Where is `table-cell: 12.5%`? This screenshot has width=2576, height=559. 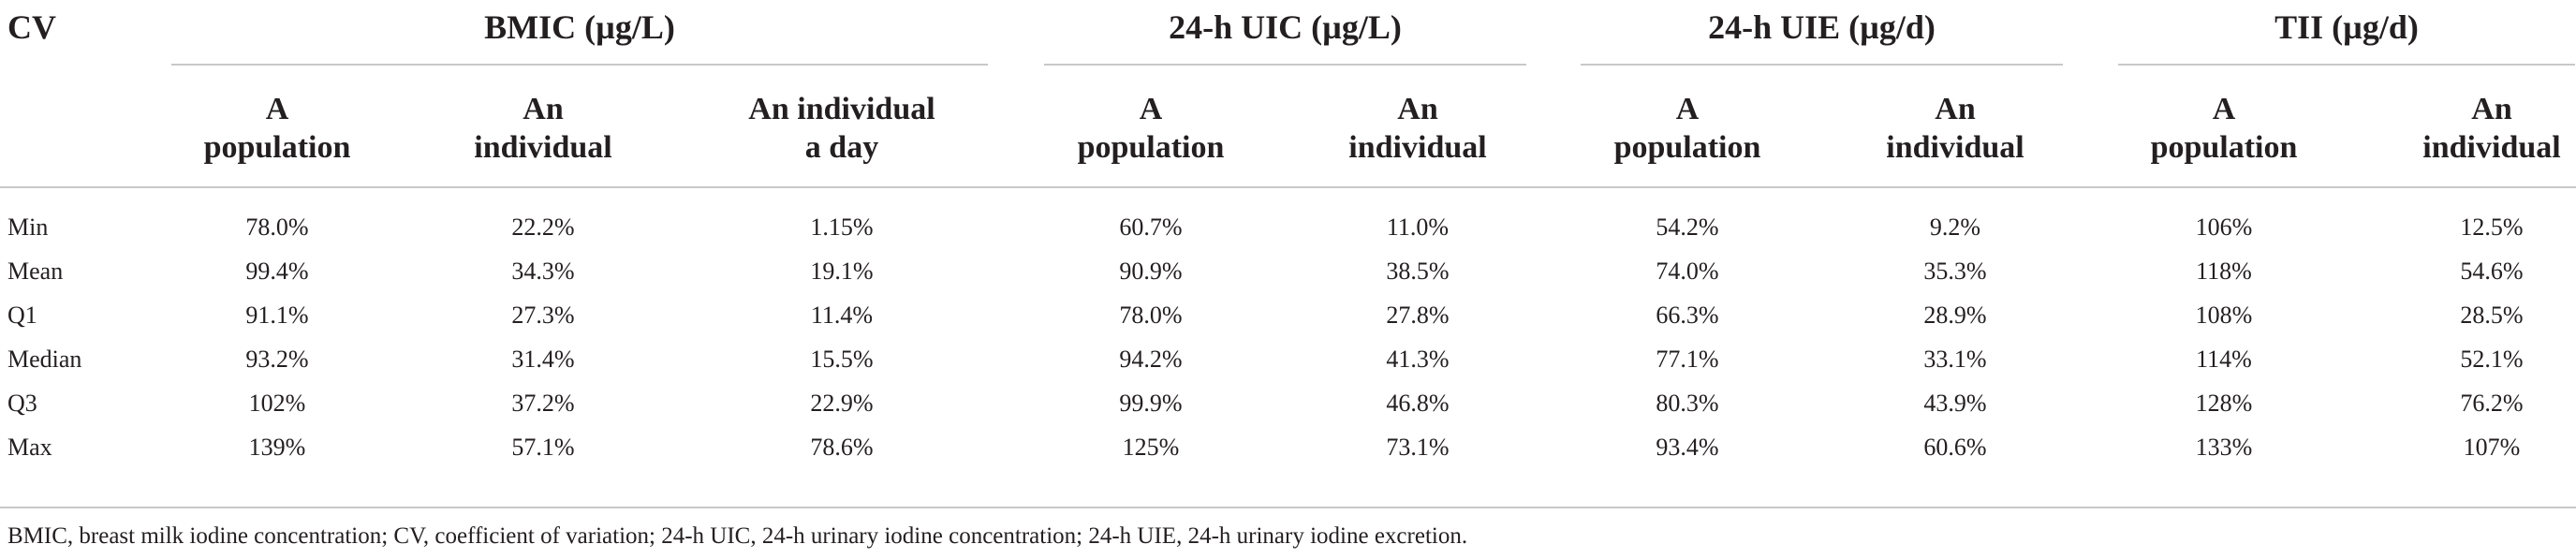 table-cell: 12.5% is located at coordinates (2492, 227).